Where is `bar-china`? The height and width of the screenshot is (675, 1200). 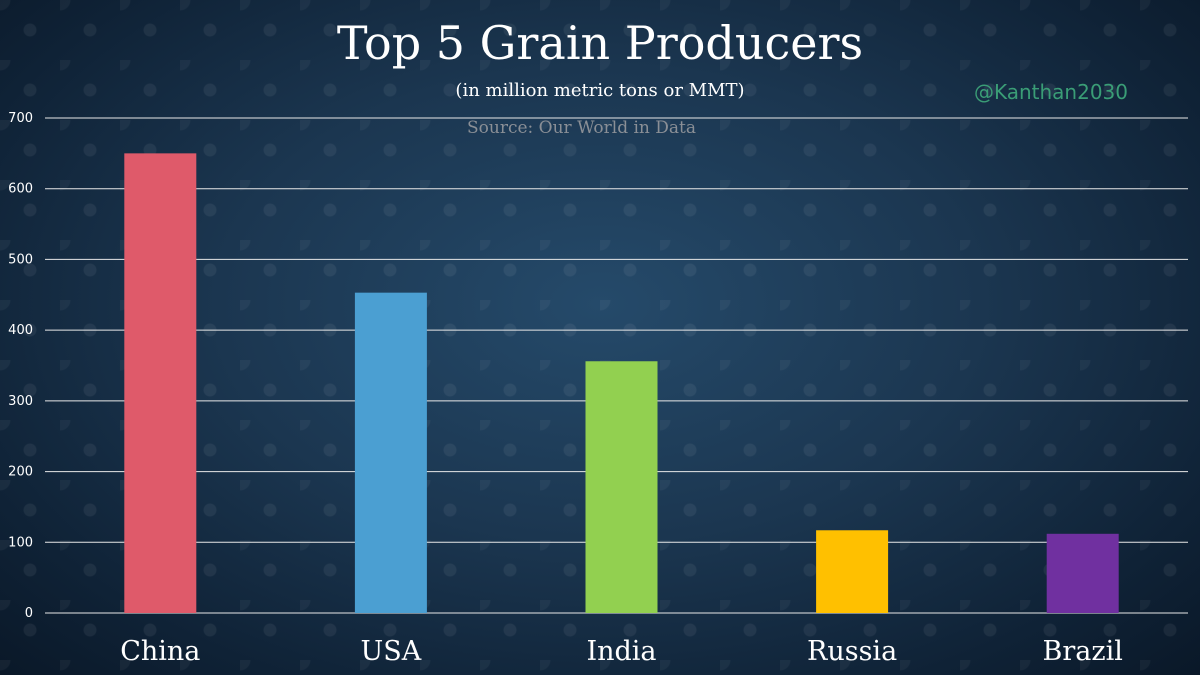
bar-china is located at coordinates (160, 383).